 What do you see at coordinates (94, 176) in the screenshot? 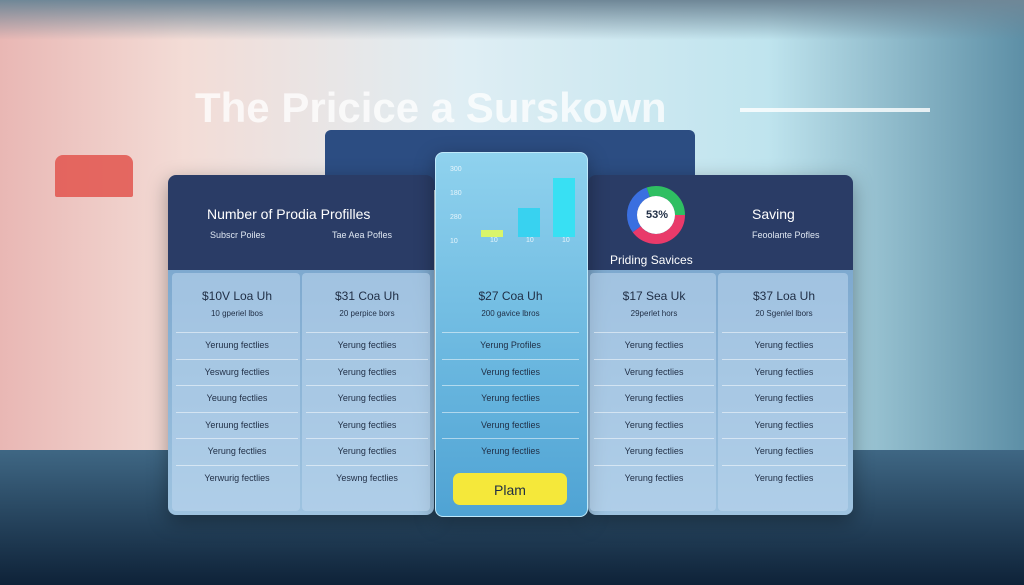
I see `lamp` at bounding box center [94, 176].